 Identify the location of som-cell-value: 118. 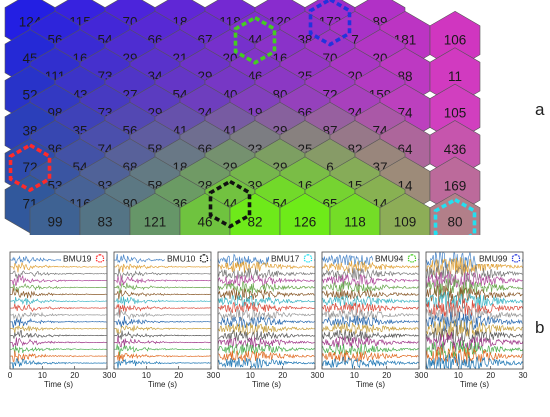
(355, 222).